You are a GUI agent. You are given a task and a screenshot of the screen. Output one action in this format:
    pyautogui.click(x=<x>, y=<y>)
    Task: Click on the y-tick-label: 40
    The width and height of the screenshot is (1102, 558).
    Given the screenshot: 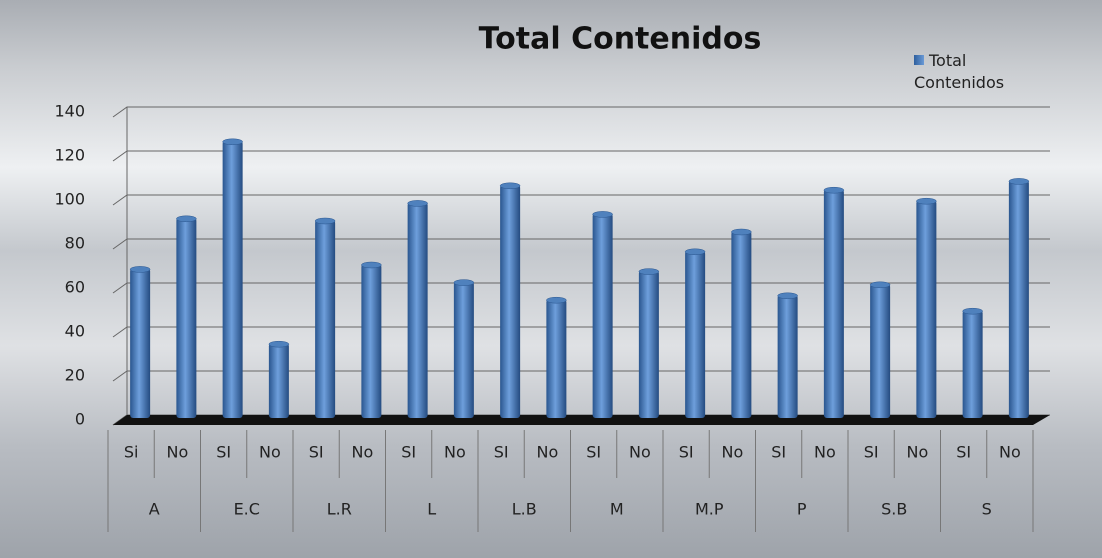 What is the action you would take?
    pyautogui.click(x=75, y=331)
    